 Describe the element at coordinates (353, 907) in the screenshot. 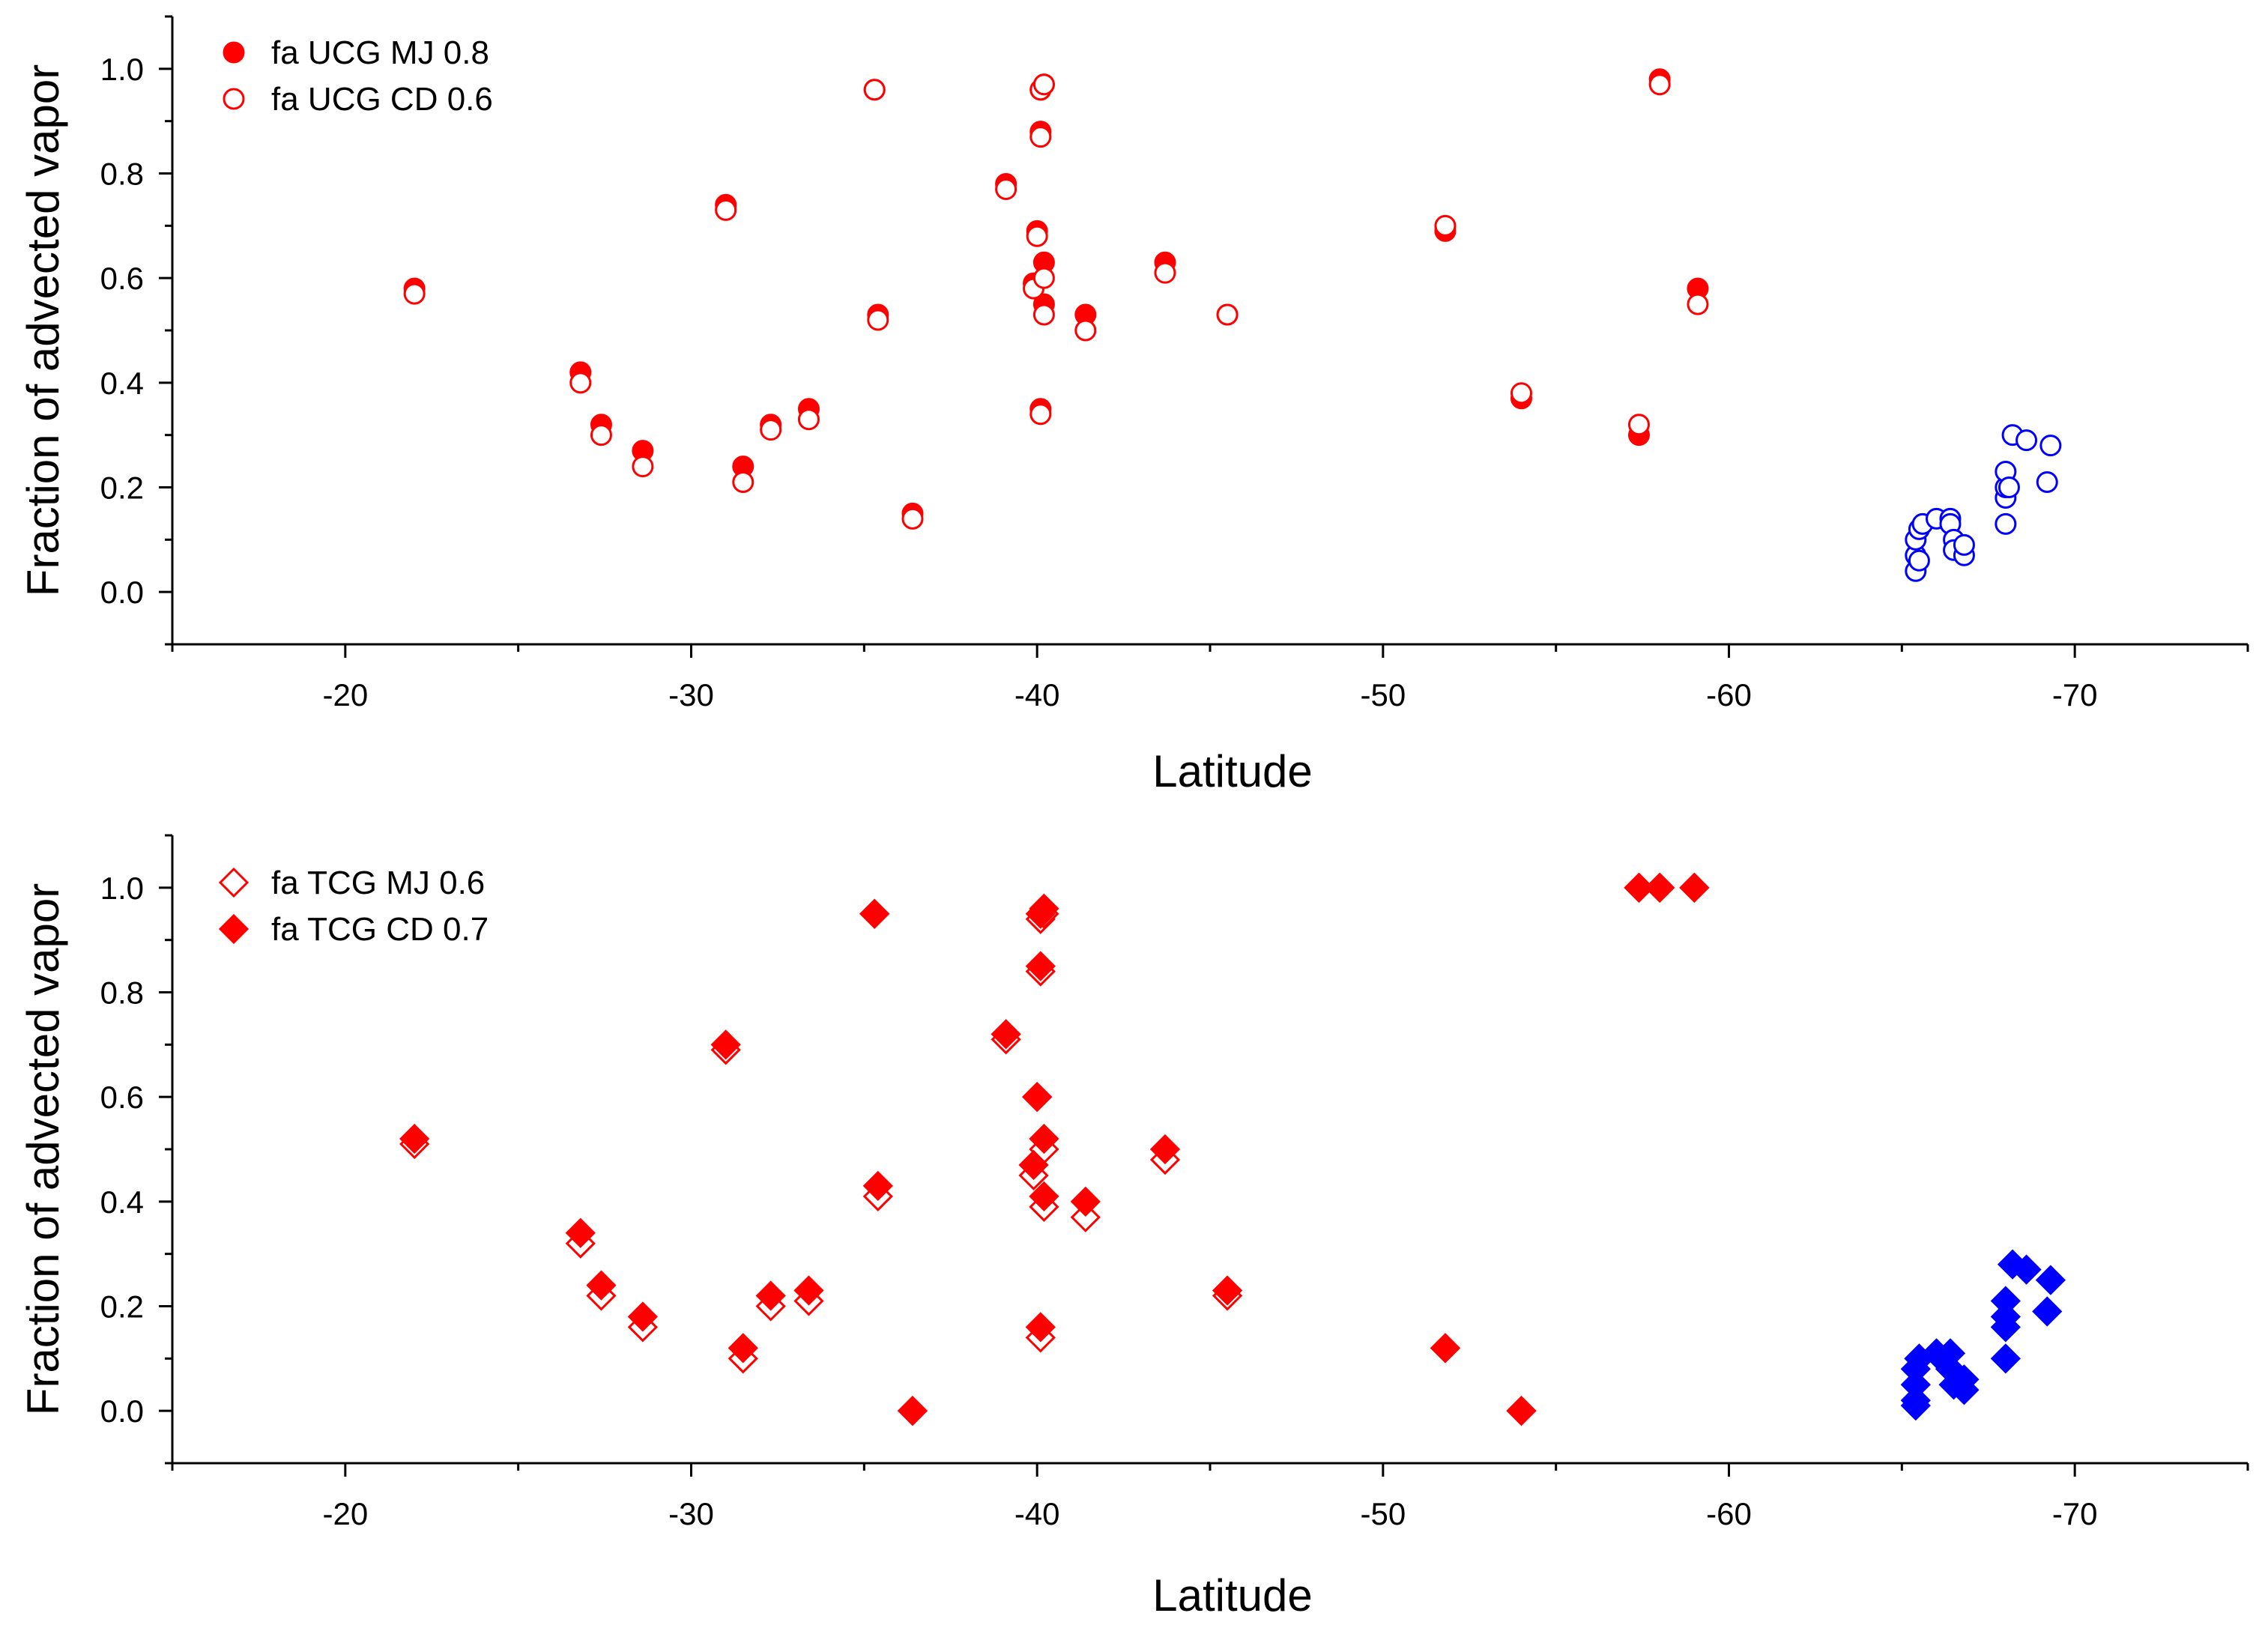

I see `legend: fa TCG MJ 0.6 fa TCG CD 0.7` at that location.